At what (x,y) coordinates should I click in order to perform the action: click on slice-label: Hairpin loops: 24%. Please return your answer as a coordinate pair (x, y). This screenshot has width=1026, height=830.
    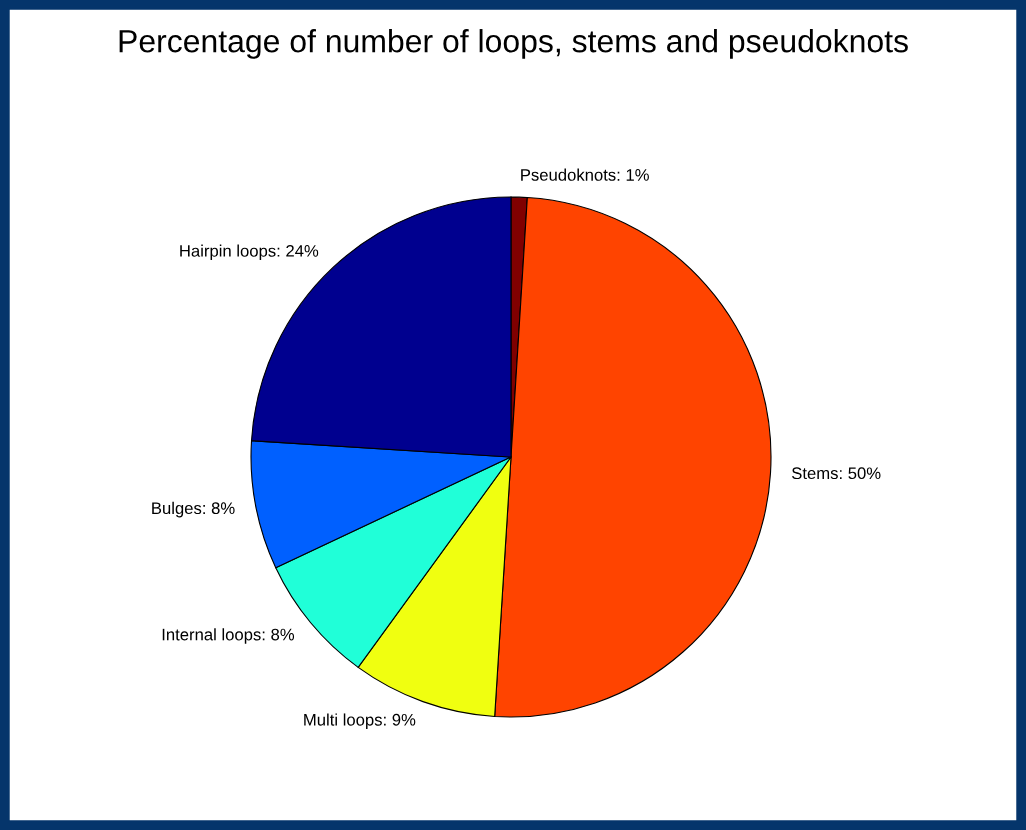
    Looking at the image, I should click on (249, 252).